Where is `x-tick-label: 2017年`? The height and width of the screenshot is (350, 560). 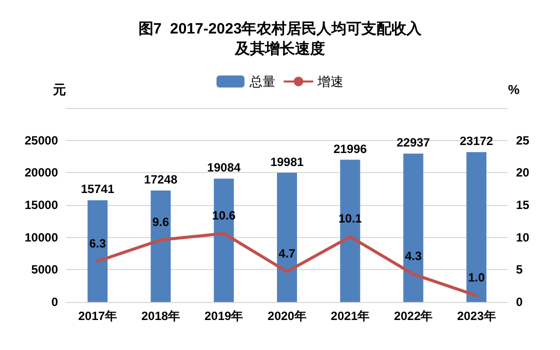
x-tick-label: 2017年 is located at coordinates (97, 316).